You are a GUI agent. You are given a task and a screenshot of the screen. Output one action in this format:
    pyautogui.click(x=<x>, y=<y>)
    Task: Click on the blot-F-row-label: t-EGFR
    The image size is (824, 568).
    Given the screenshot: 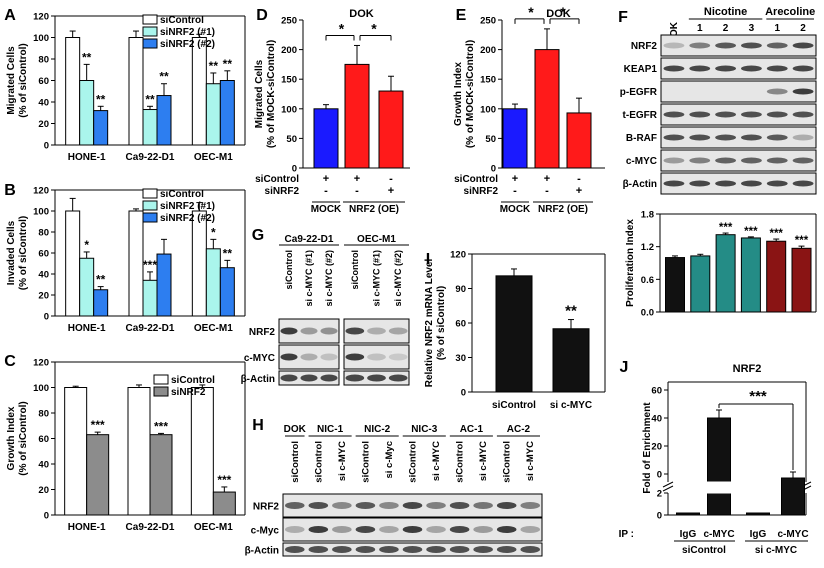 What is the action you would take?
    pyautogui.click(x=640, y=115)
    